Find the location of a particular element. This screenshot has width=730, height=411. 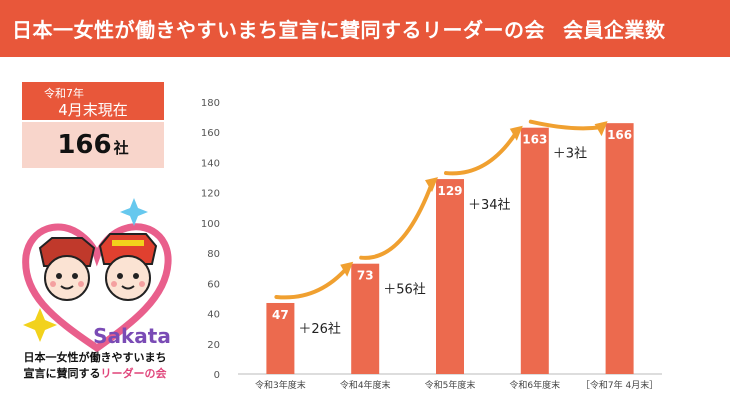

bar-value-label: 47 is located at coordinates (280, 315).